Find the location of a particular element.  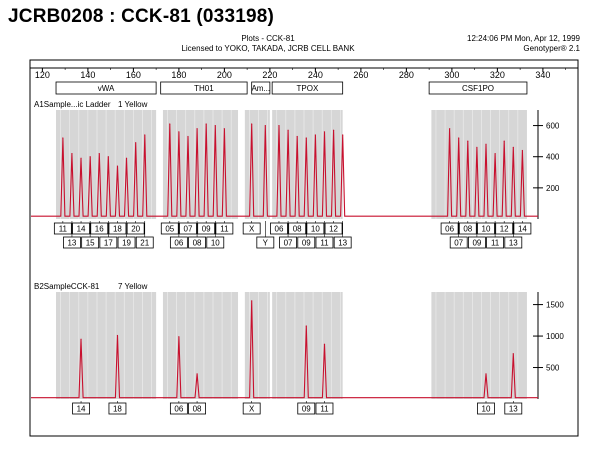

allele-label-19: 19 is located at coordinates (126, 243).